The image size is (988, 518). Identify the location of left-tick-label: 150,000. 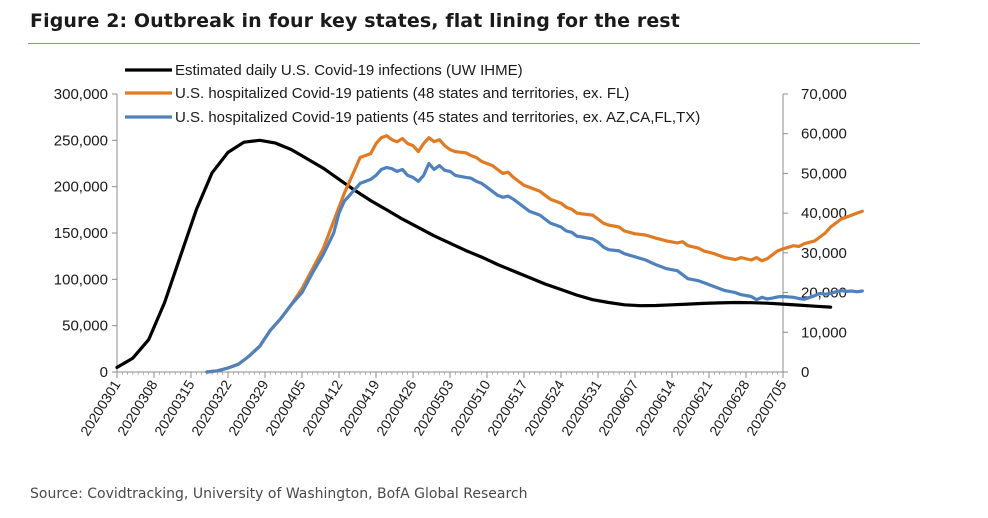
(81, 233).